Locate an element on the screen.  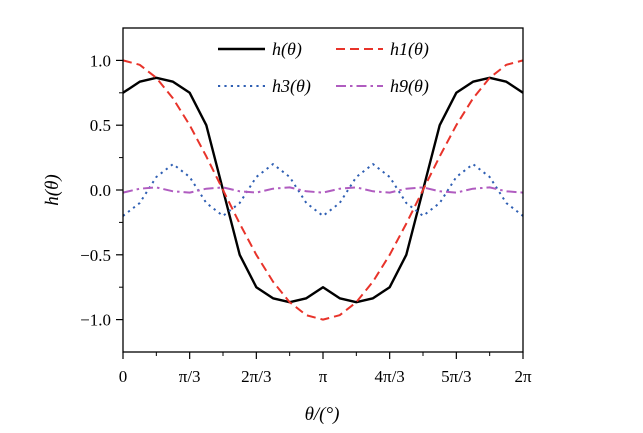
x-axis-label: θ/(°) is located at coordinates (322, 414).